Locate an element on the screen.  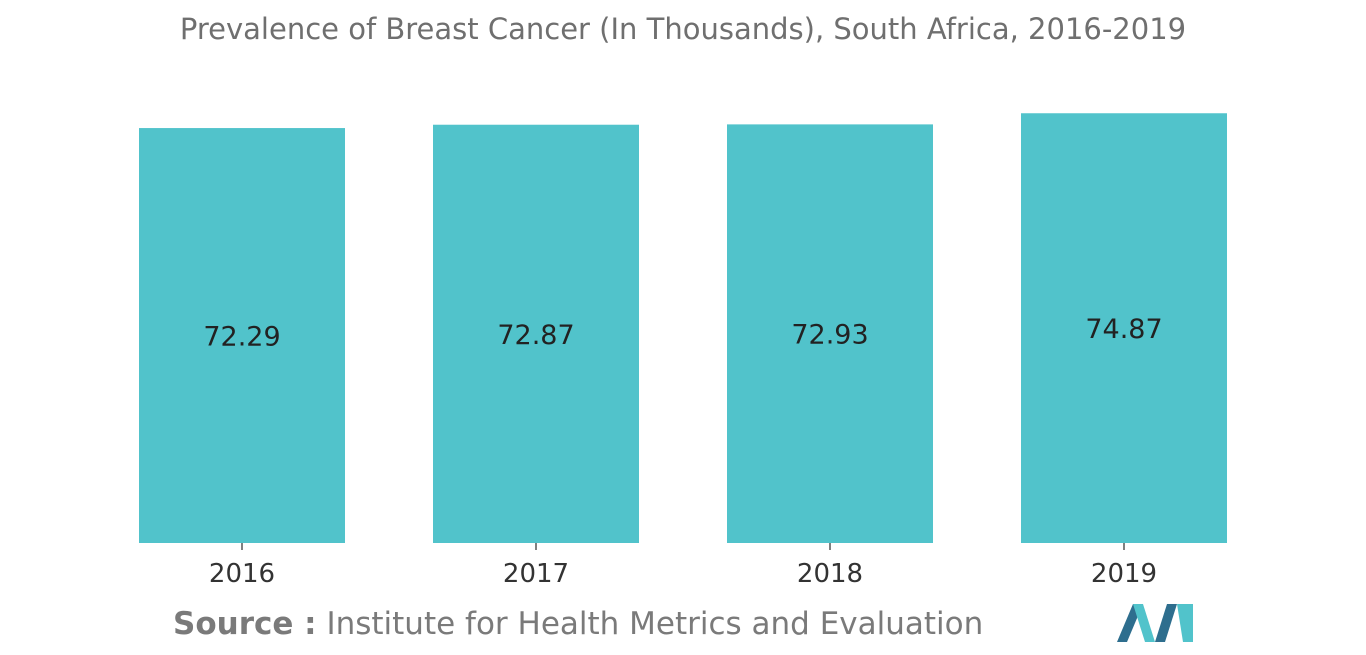
data-label-2019: 74.87 is located at coordinates (1123, 329).